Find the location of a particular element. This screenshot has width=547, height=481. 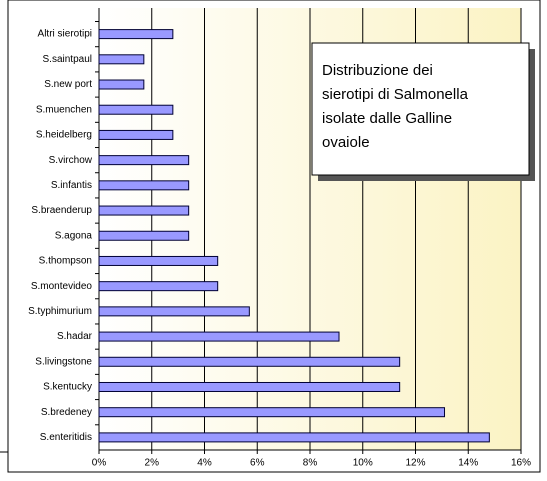

y-tick-label: S.enteritidis is located at coordinates (66, 437).